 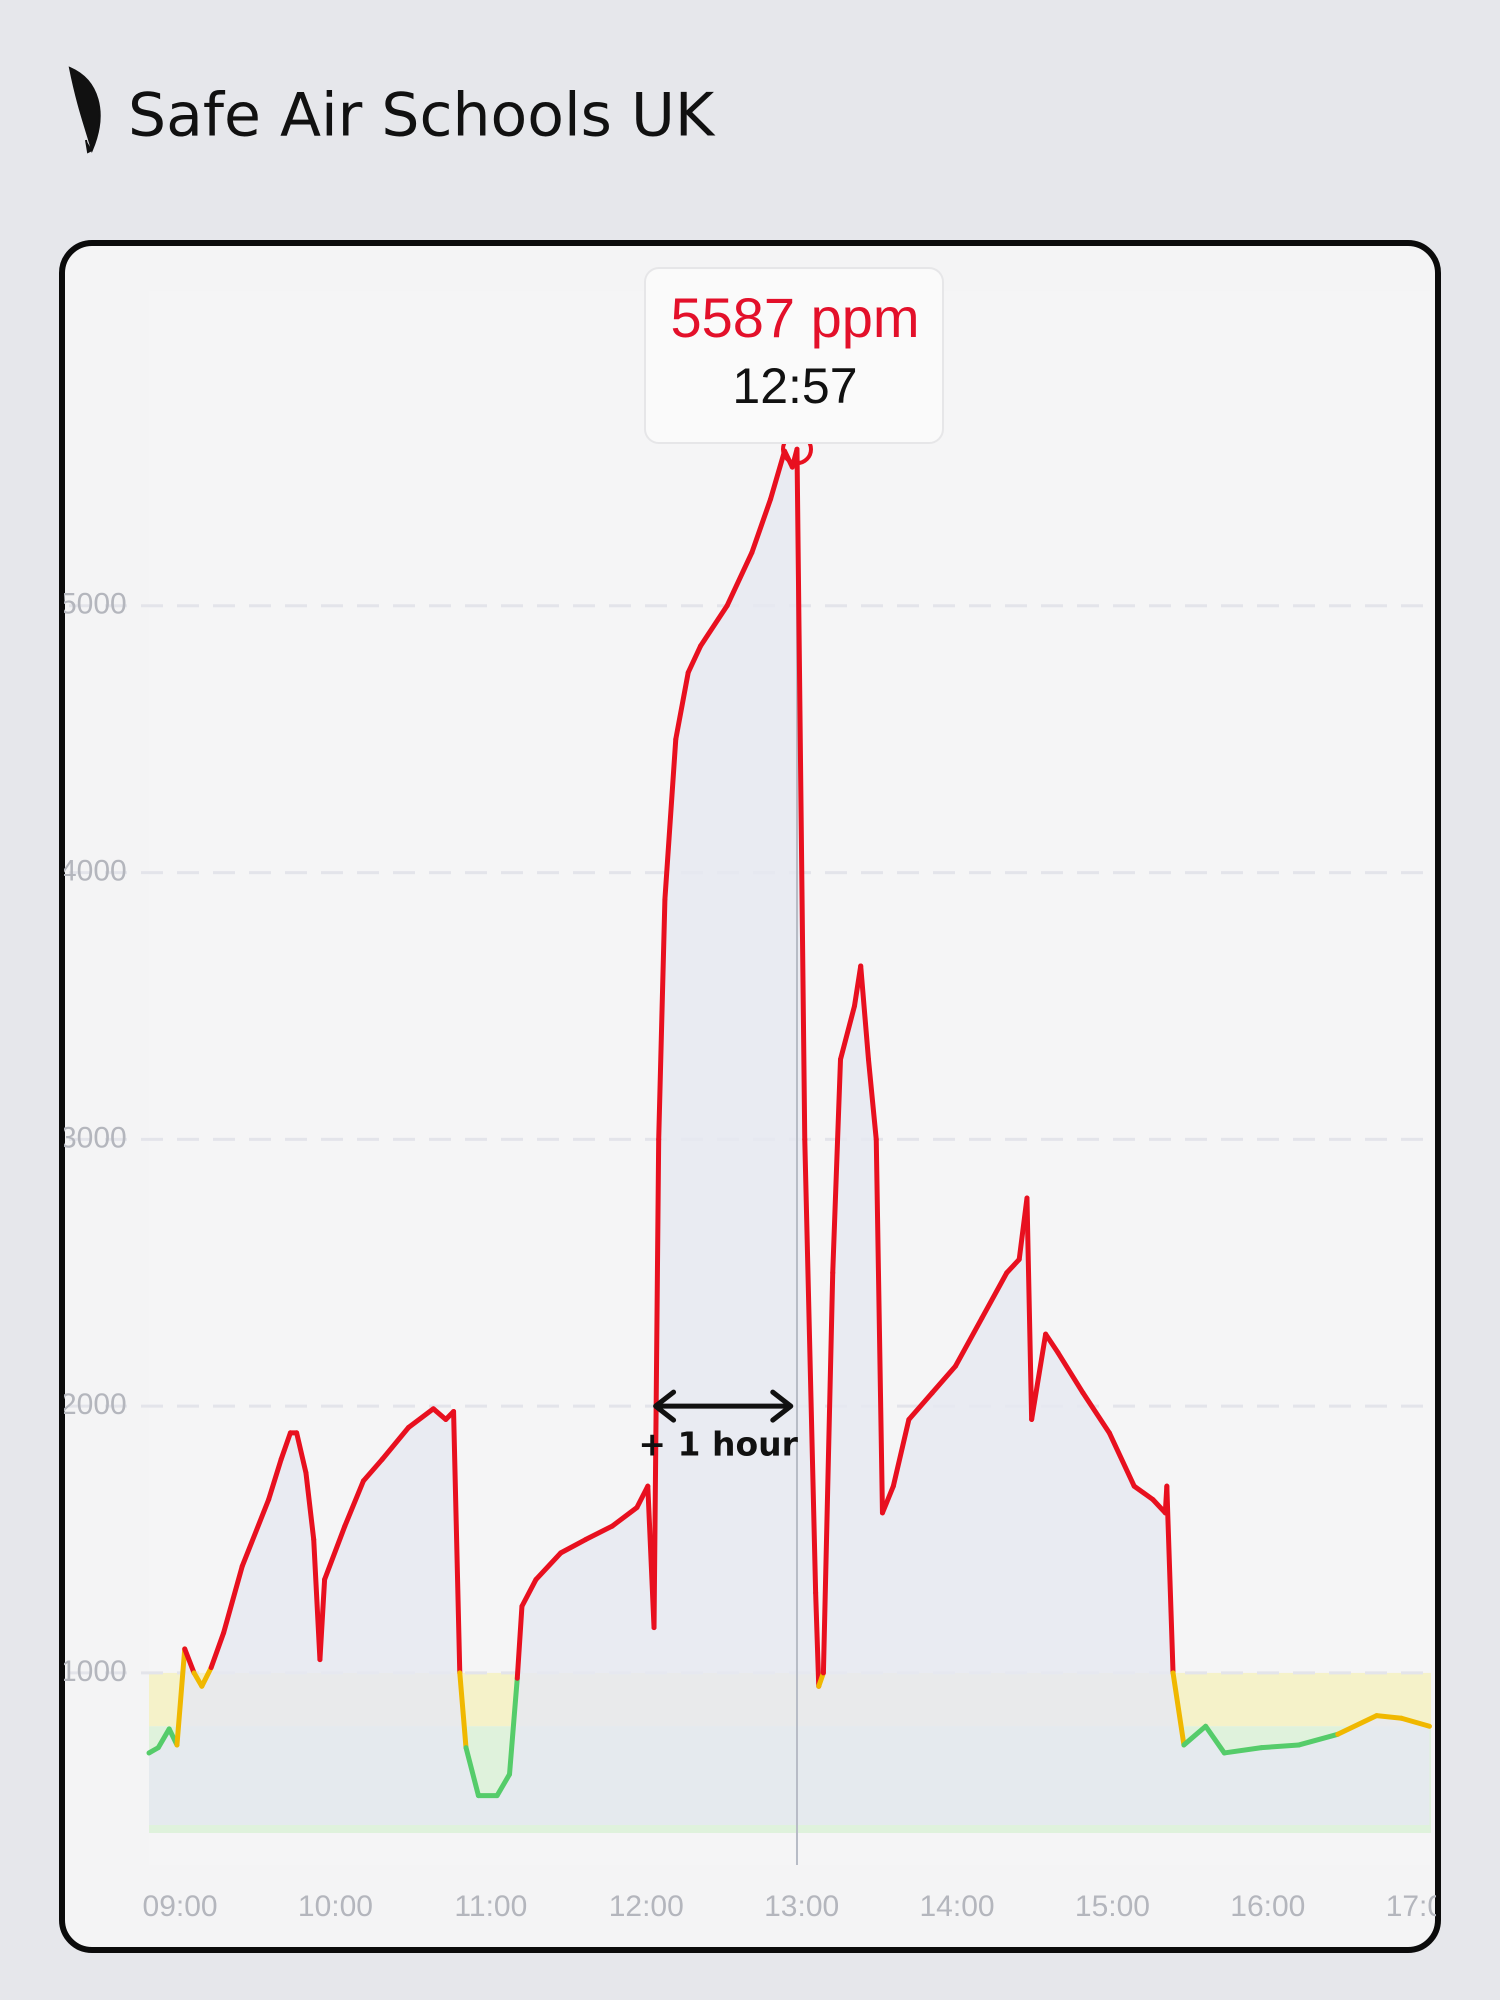 What do you see at coordinates (1423, 1906) in the screenshot?
I see `x-tick-label: 17:00` at bounding box center [1423, 1906].